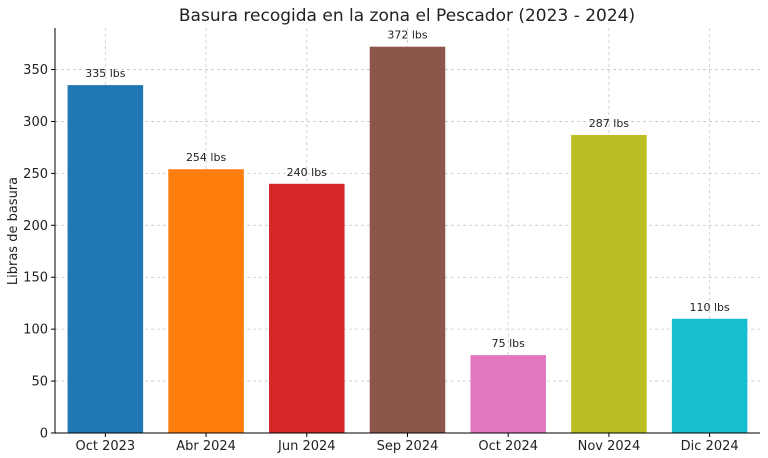 This screenshot has width=768, height=458. I want to click on x-tick-label: Abr 2024, so click(206, 446).